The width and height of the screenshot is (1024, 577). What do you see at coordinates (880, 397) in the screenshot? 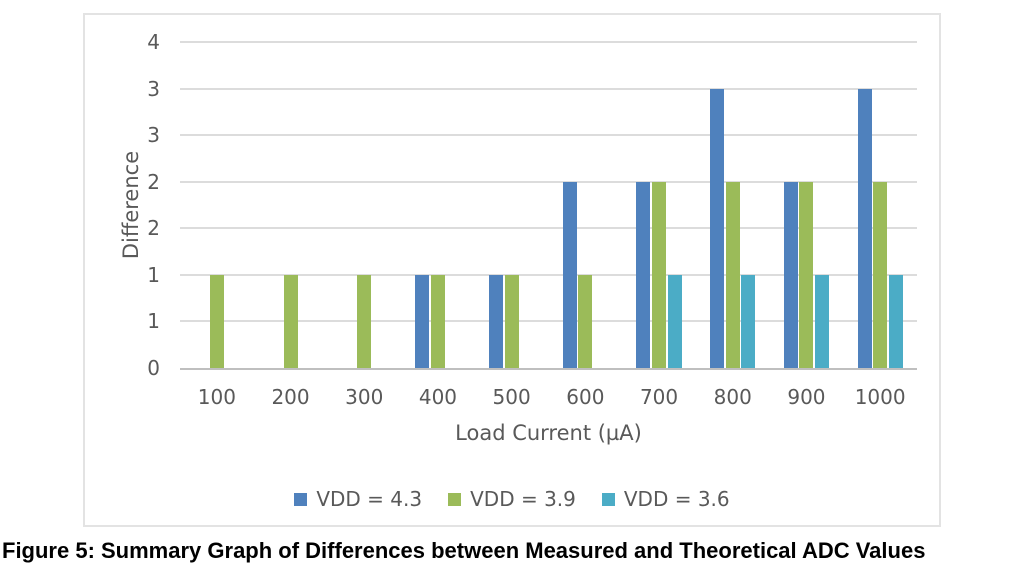
I see `x-axis-tick-label: 1000` at bounding box center [880, 397].